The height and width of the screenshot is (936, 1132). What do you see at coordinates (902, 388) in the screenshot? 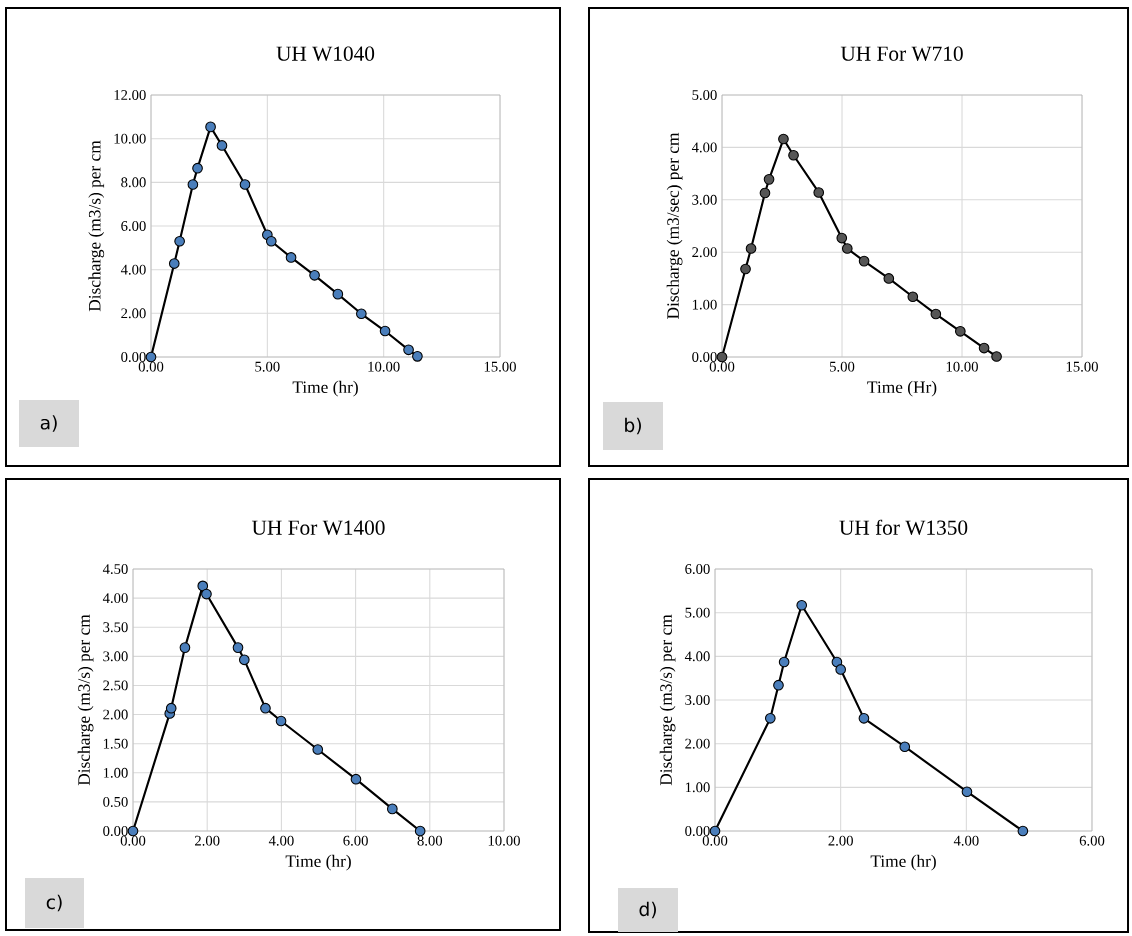
I see `x-axis-title: Time (Hr)` at bounding box center [902, 388].